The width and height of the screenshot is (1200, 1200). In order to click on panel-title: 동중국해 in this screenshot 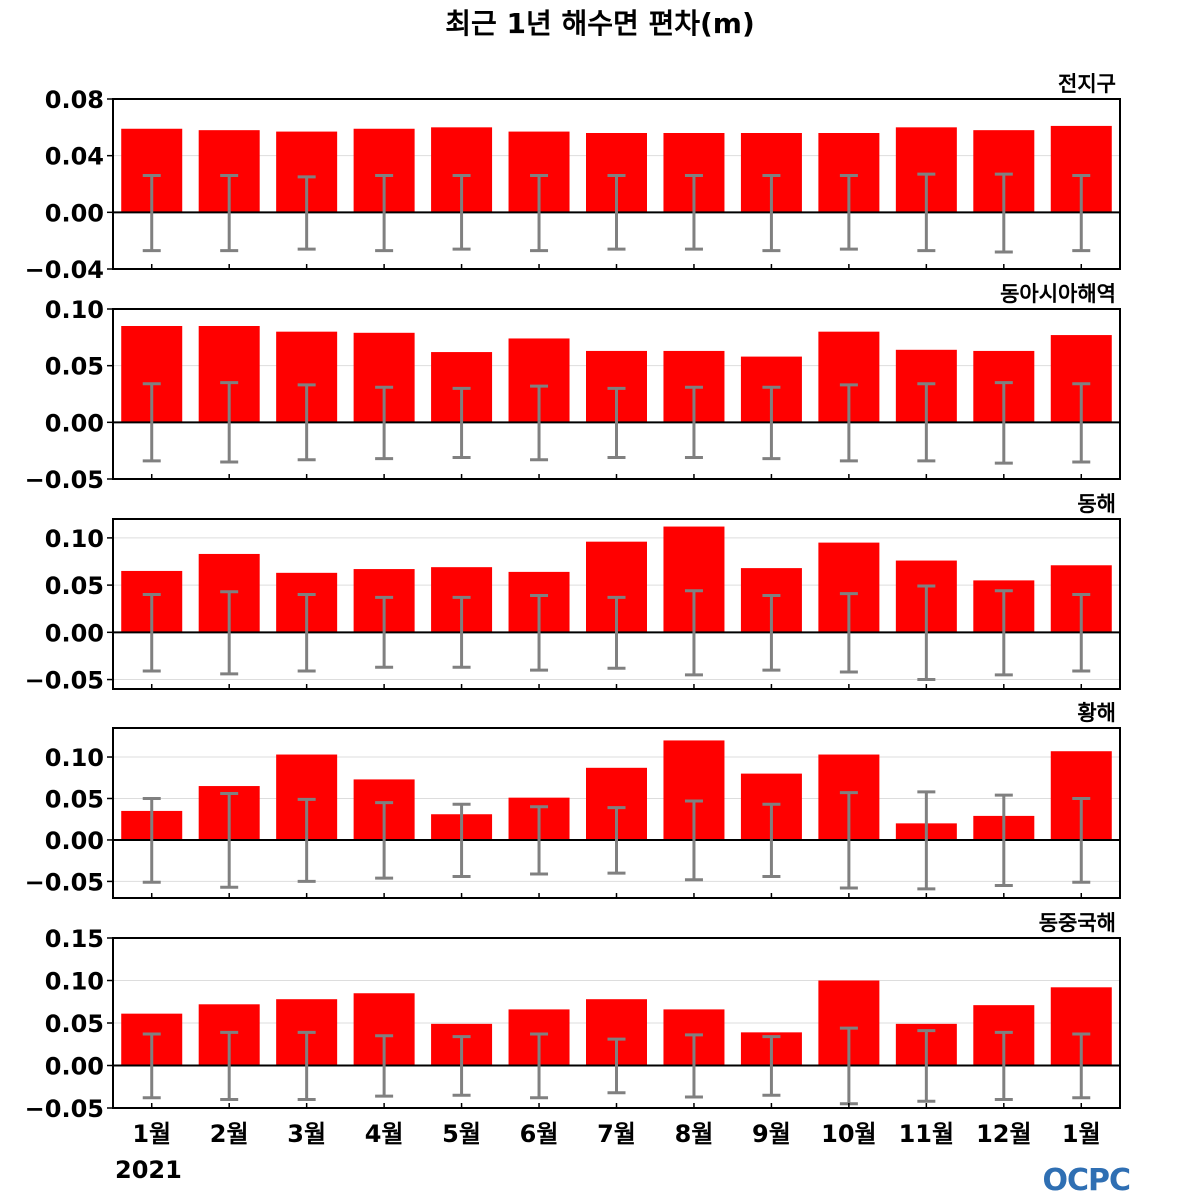, I will do `click(1077, 923)`.